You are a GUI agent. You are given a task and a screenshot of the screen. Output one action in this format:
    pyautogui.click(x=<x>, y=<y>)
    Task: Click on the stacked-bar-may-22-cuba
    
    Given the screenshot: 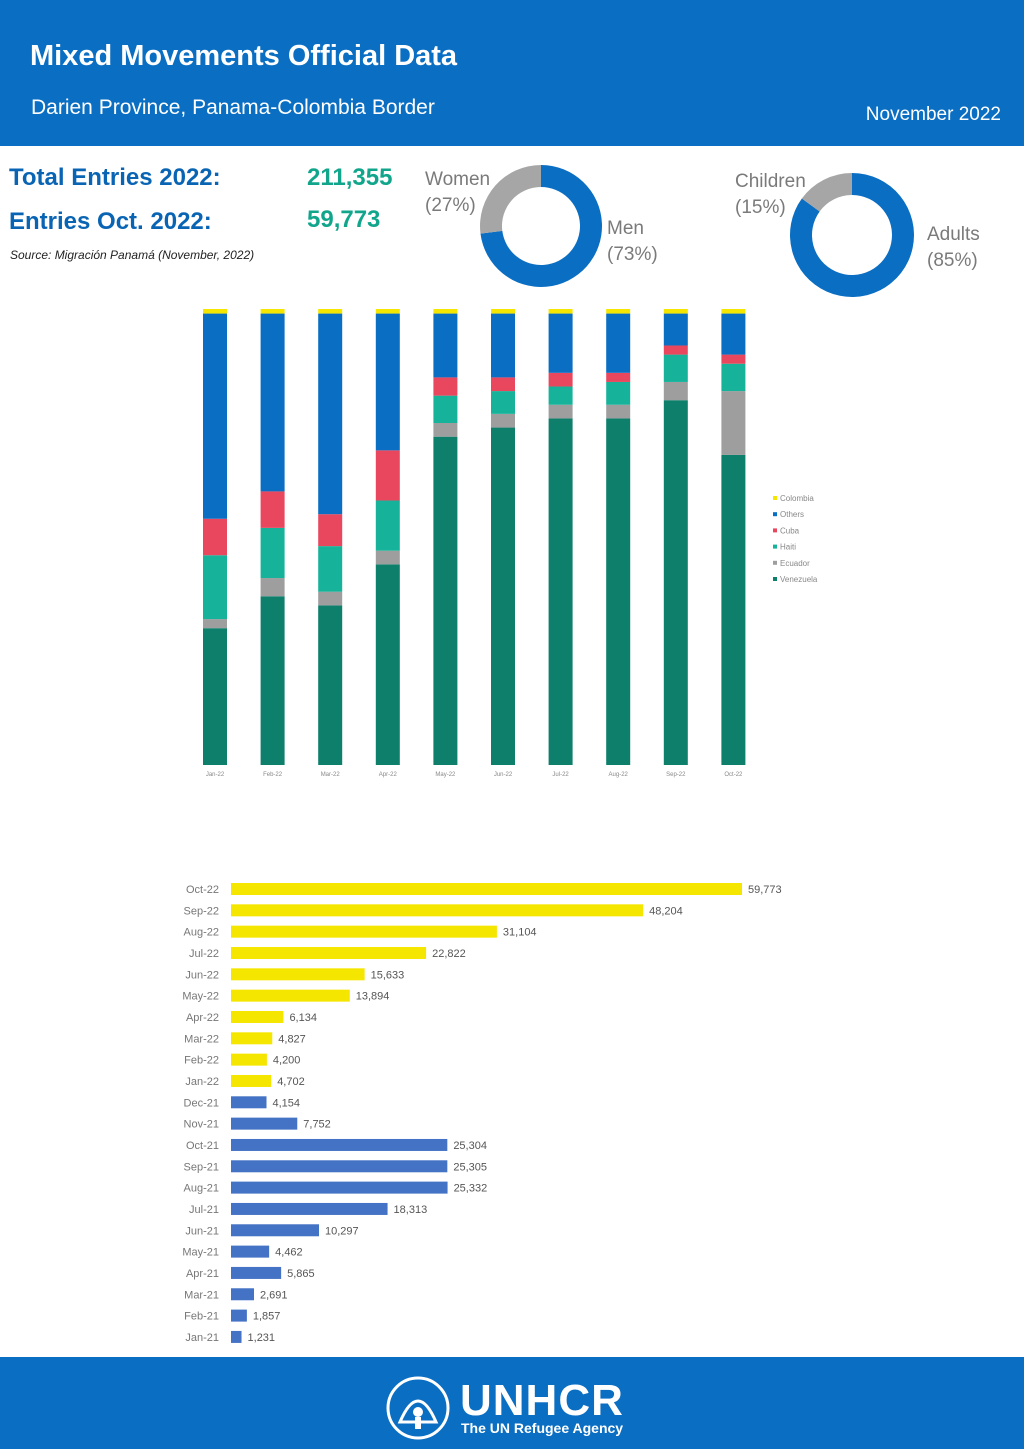 What is the action you would take?
    pyautogui.click(x=445, y=386)
    